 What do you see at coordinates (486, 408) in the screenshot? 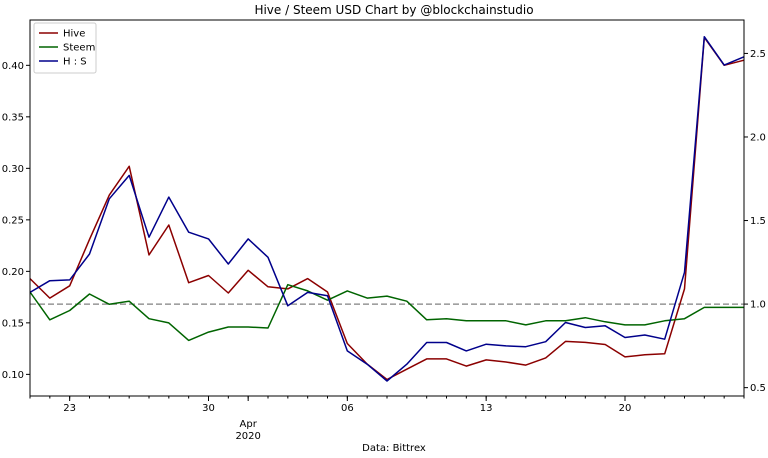
I see `x-tick-label: 13` at bounding box center [486, 408].